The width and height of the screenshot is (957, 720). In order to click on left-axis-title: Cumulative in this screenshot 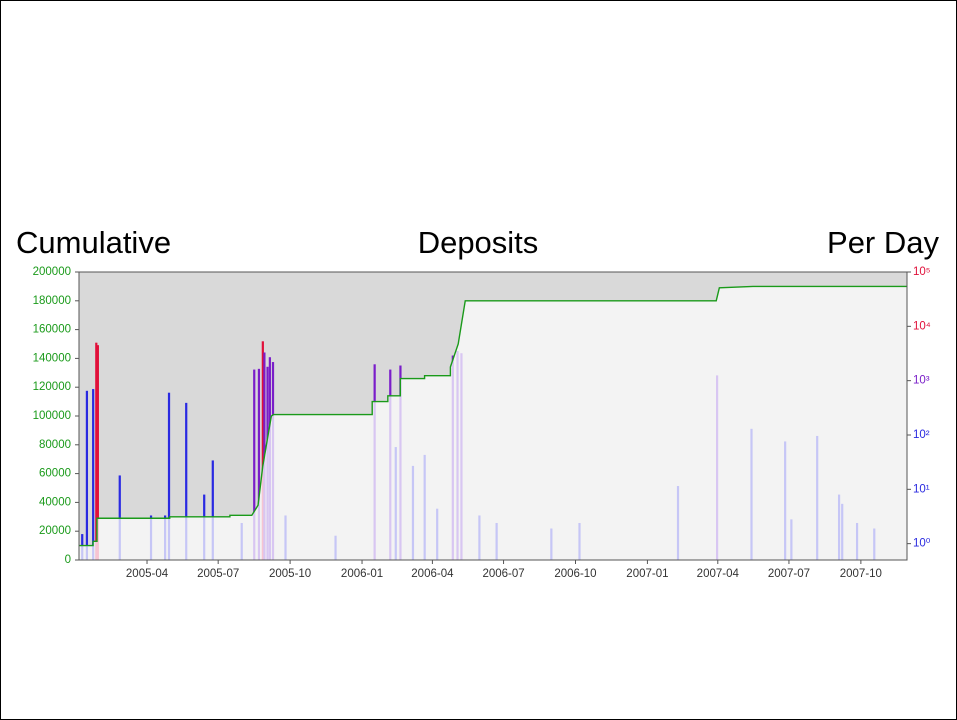, I will do `click(93, 242)`.